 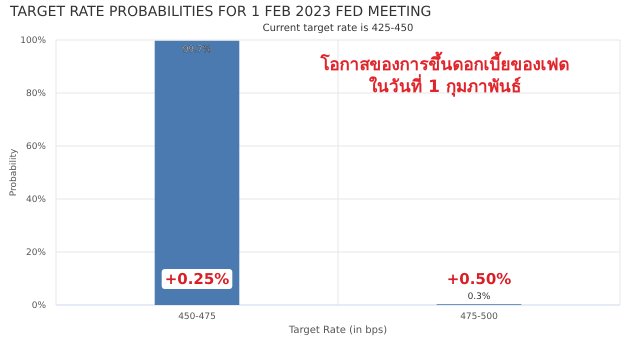 I want to click on y-tick-label: 40%, so click(x=36, y=200).